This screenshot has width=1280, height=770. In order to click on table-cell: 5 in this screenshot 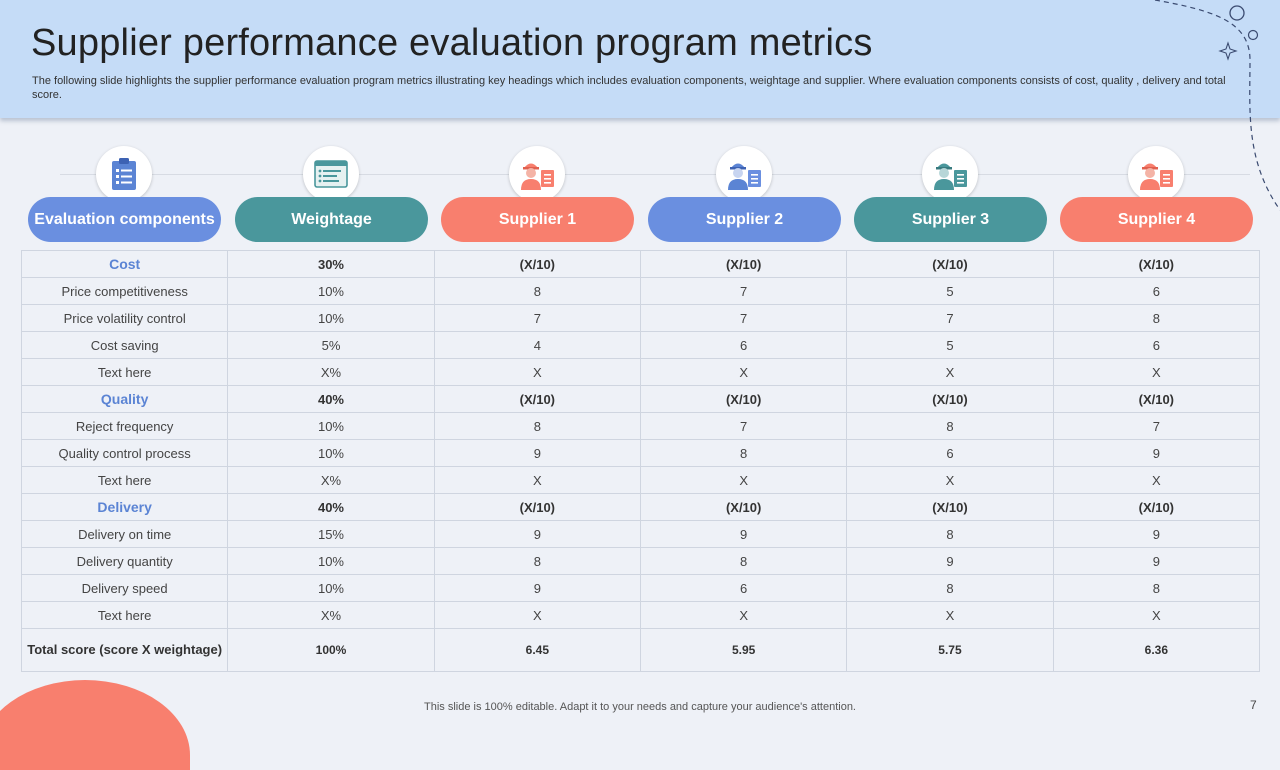, I will do `click(950, 291)`.